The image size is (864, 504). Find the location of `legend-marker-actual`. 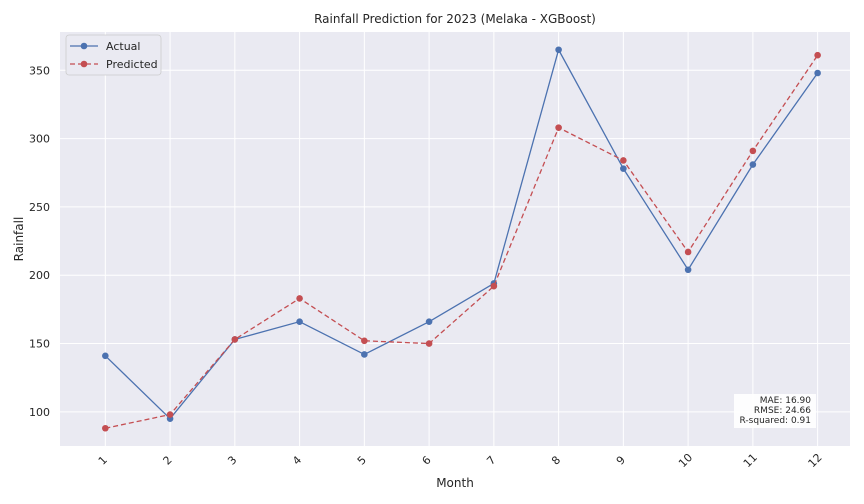

legend-marker-actual is located at coordinates (84, 46).